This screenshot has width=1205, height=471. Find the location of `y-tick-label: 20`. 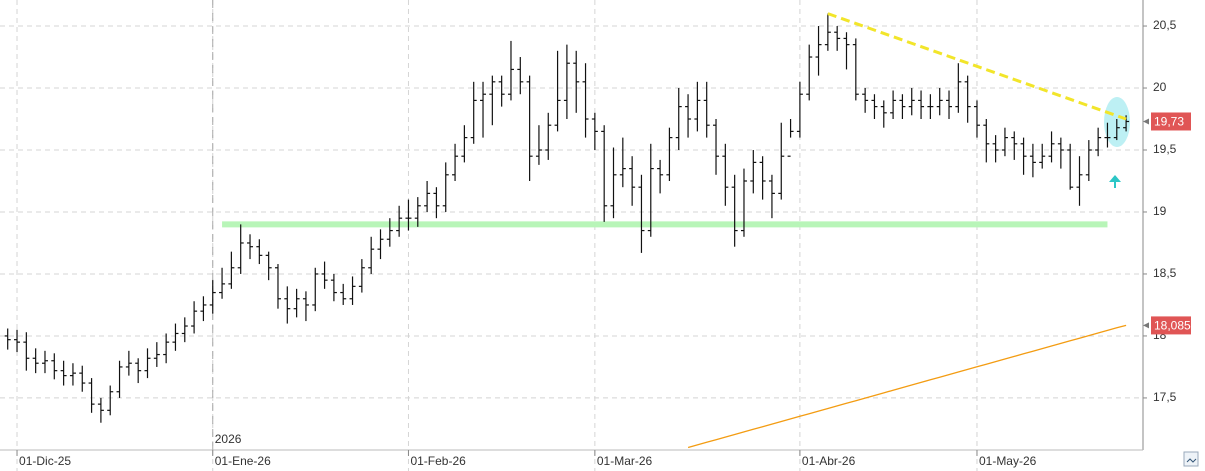

y-tick-label: 20 is located at coordinates (1160, 87).